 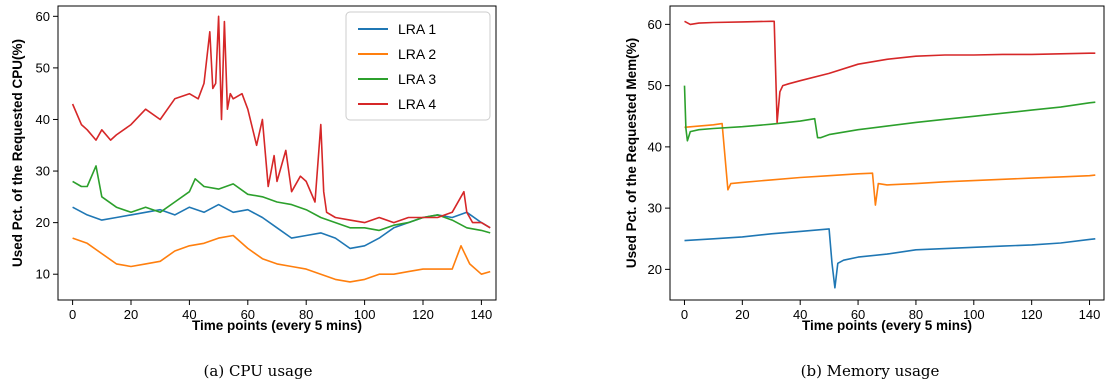 I want to click on cpu-y-tick-label: 20, so click(x=43, y=222).